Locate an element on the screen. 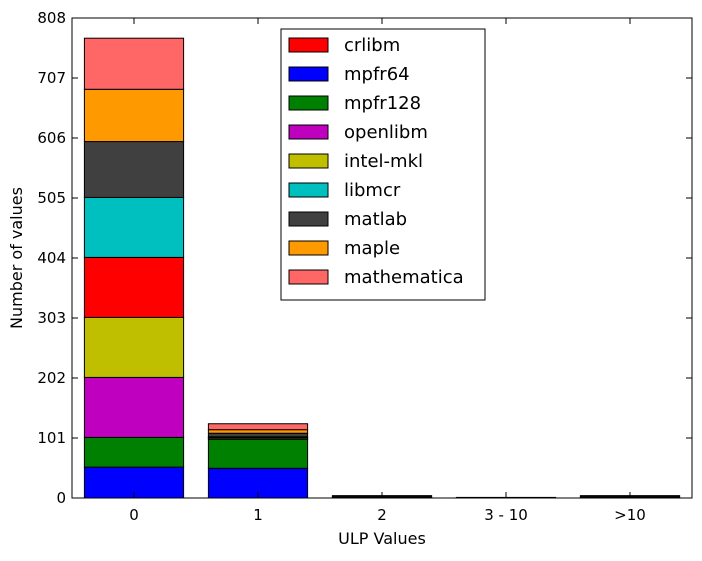  y-tick-label: 707 is located at coordinates (51, 78).